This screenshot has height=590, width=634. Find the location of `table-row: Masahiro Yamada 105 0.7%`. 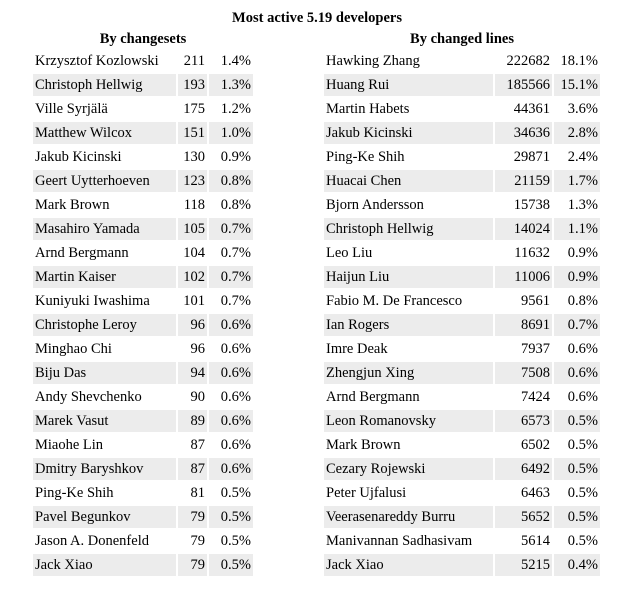

table-row: Masahiro Yamada 105 0.7% is located at coordinates (143, 229).